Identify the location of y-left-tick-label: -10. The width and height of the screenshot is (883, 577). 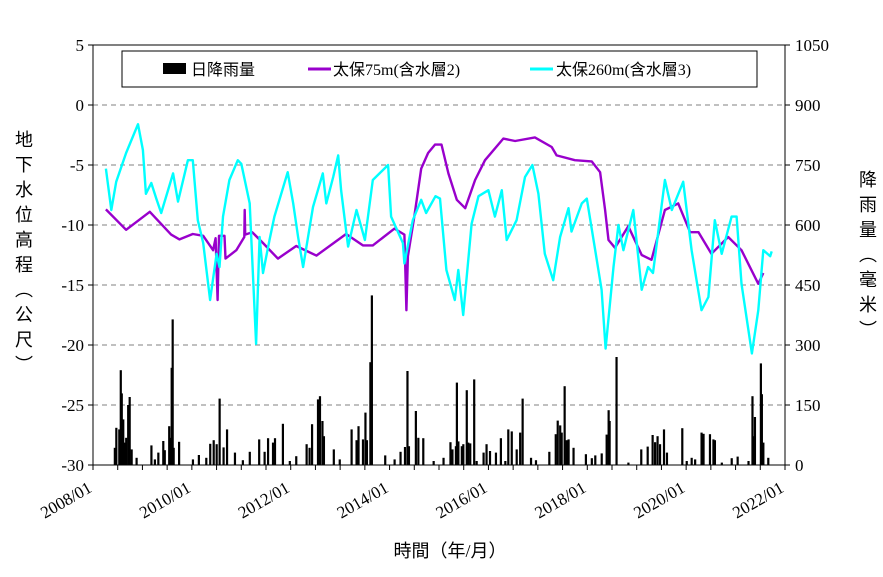
(72, 225).